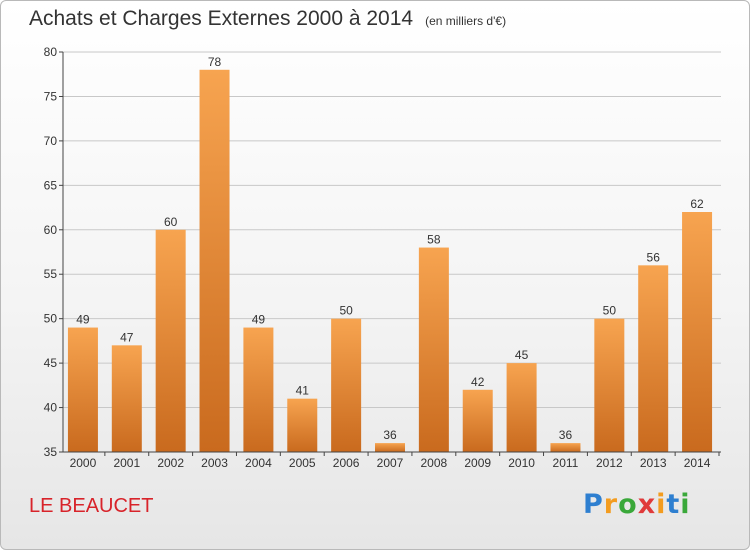 The height and width of the screenshot is (550, 750). What do you see at coordinates (51, 96) in the screenshot?
I see `y-tick-label: 75` at bounding box center [51, 96].